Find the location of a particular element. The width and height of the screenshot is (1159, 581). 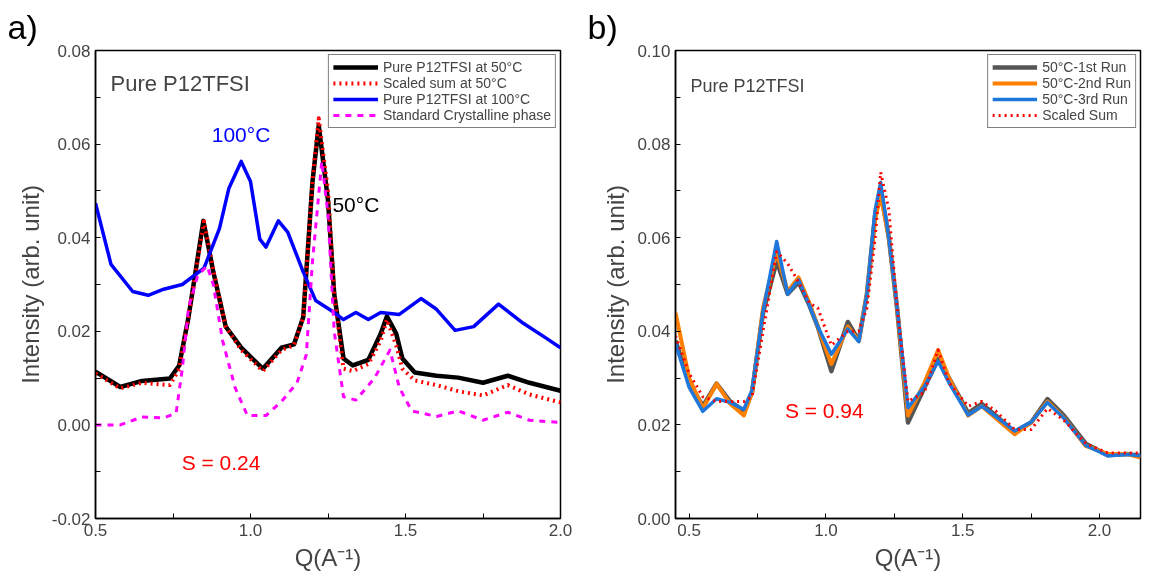

legend-label: Scaled Sum is located at coordinates (1080, 115).